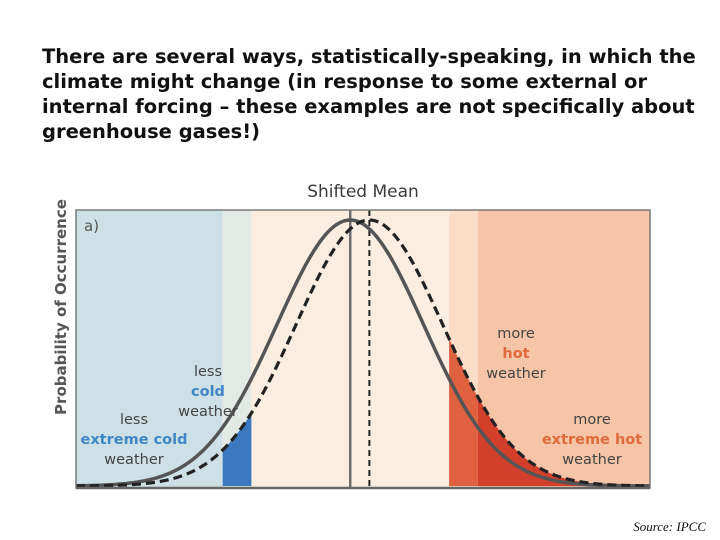 This screenshot has height=540, width=720. I want to click on chart-title: Shifted Mean, so click(363, 192).